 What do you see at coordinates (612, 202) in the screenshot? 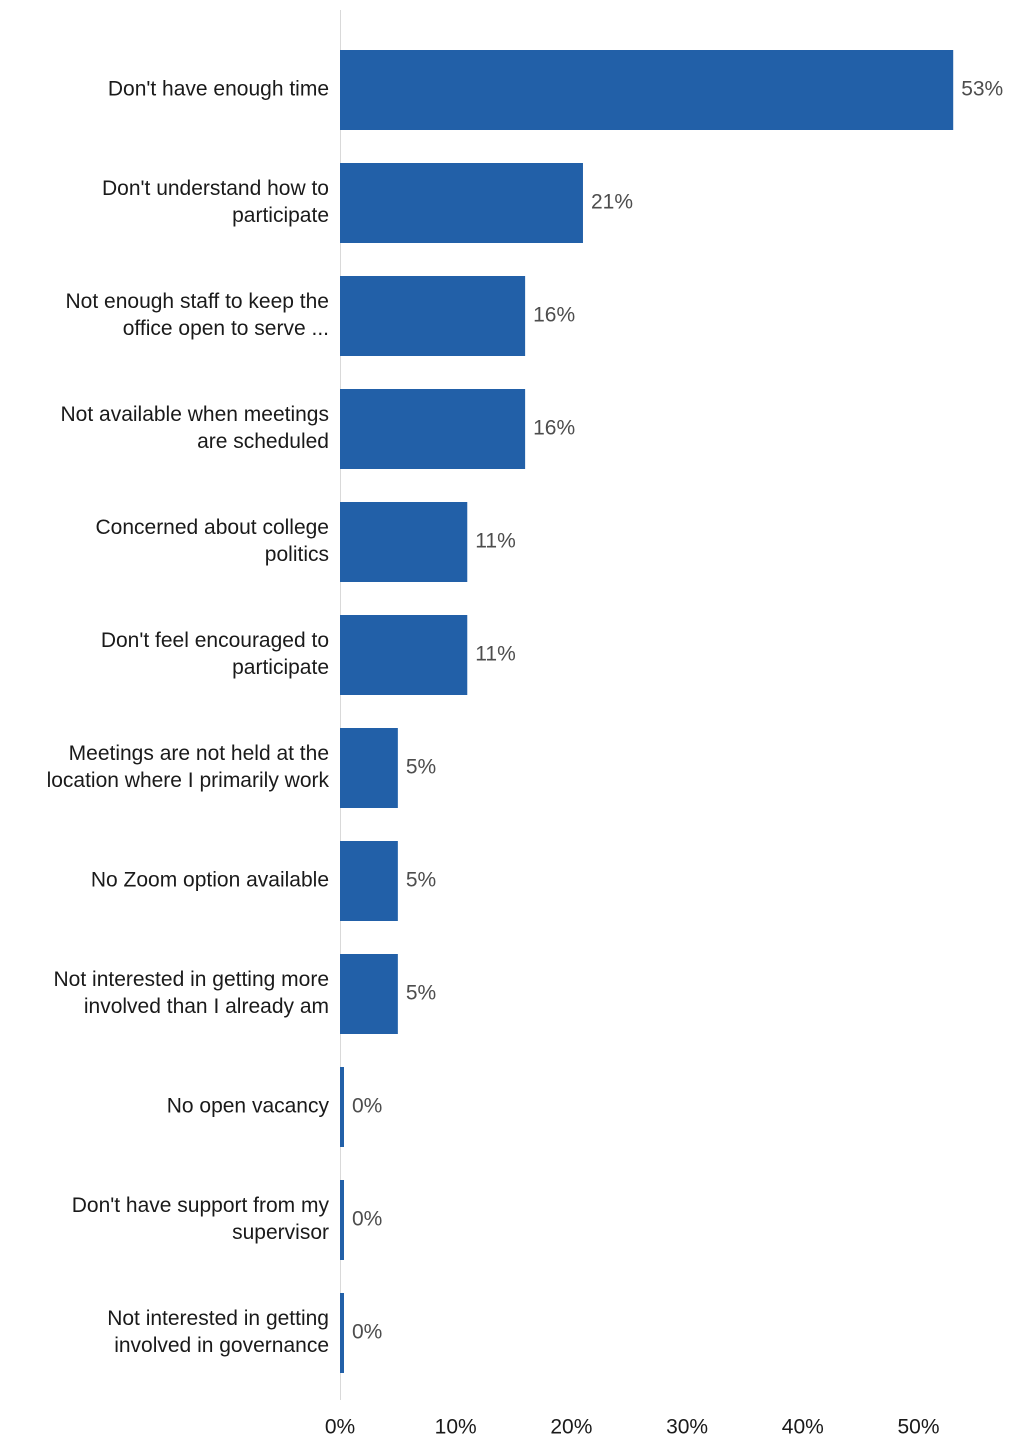
I see `value-label: 21%` at bounding box center [612, 202].